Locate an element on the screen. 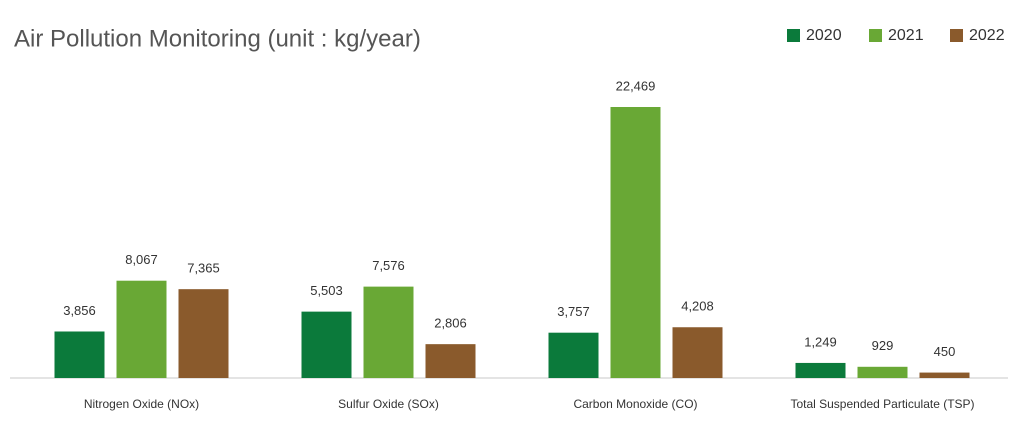 This screenshot has width=1024, height=425. value-label: 4,208 is located at coordinates (697, 306).